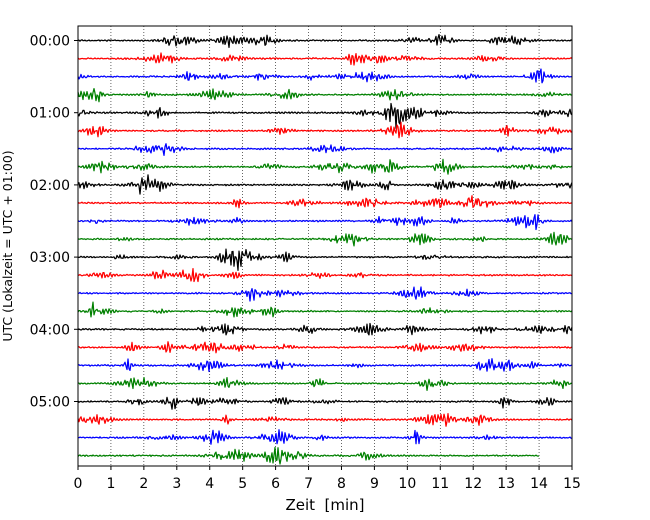  What do you see at coordinates (176, 484) in the screenshot?
I see `x-tick-label: 3` at bounding box center [176, 484].